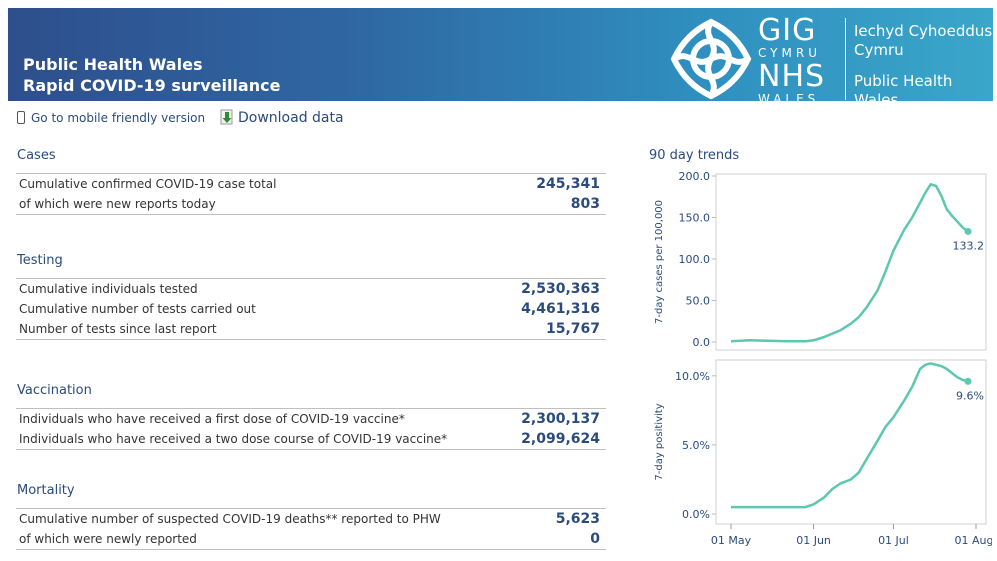 The width and height of the screenshot is (997, 561). Describe the element at coordinates (659, 262) in the screenshot. I see `y-axis-label: 7-day cases per 100,000` at that location.